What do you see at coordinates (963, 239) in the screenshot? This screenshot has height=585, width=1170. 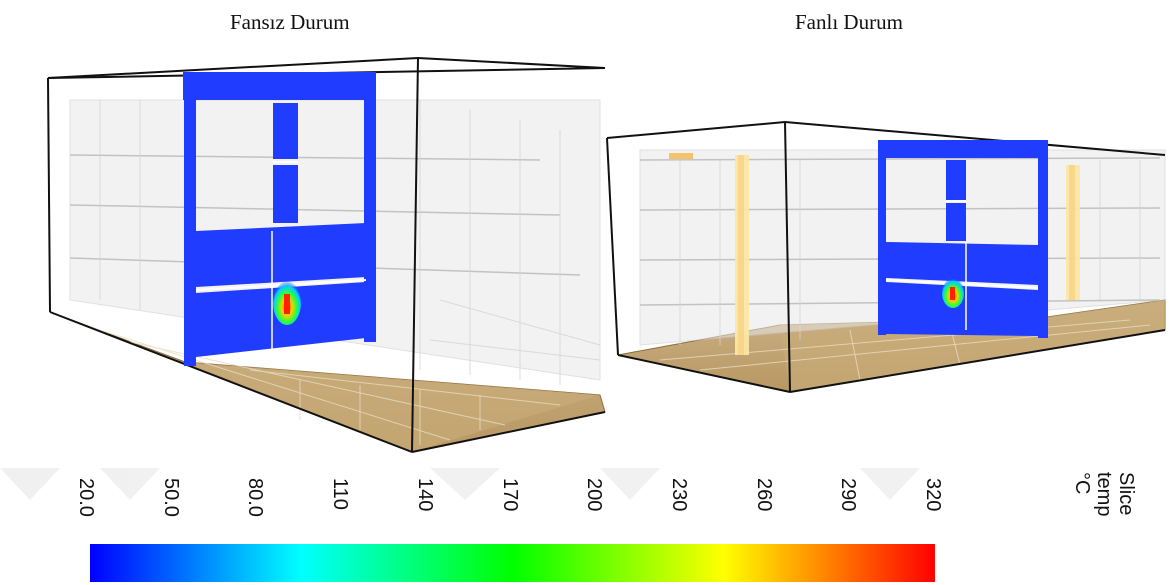 I see `right-slice-plane` at bounding box center [963, 239].